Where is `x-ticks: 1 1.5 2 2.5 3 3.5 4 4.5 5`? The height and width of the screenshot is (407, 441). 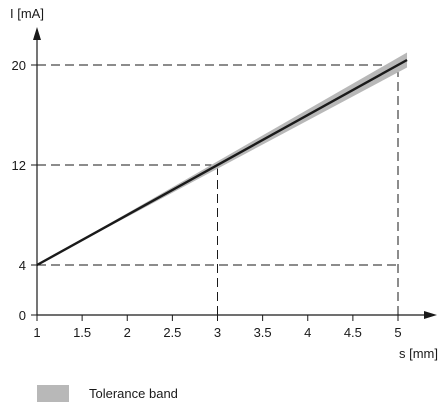
x-ticks: 1 1.5 2 2.5 3 3.5 4 4.5 5 is located at coordinates (217, 327).